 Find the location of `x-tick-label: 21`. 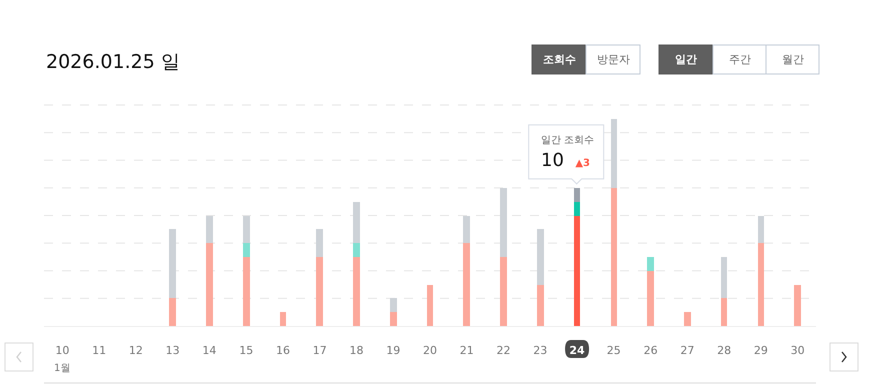

x-tick-label: 21 is located at coordinates (467, 351).